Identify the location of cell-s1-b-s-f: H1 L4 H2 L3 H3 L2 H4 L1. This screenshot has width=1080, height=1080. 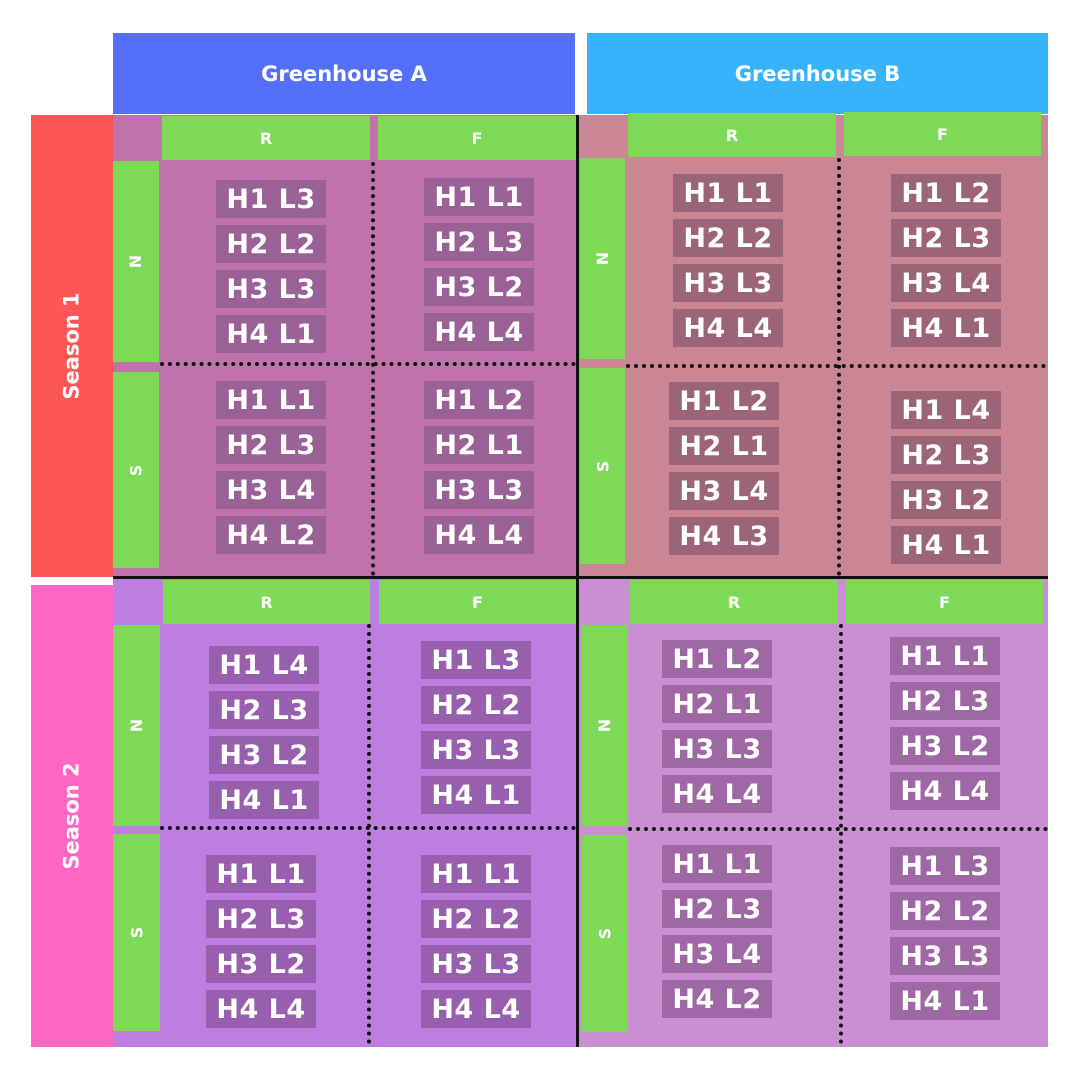
(946, 477).